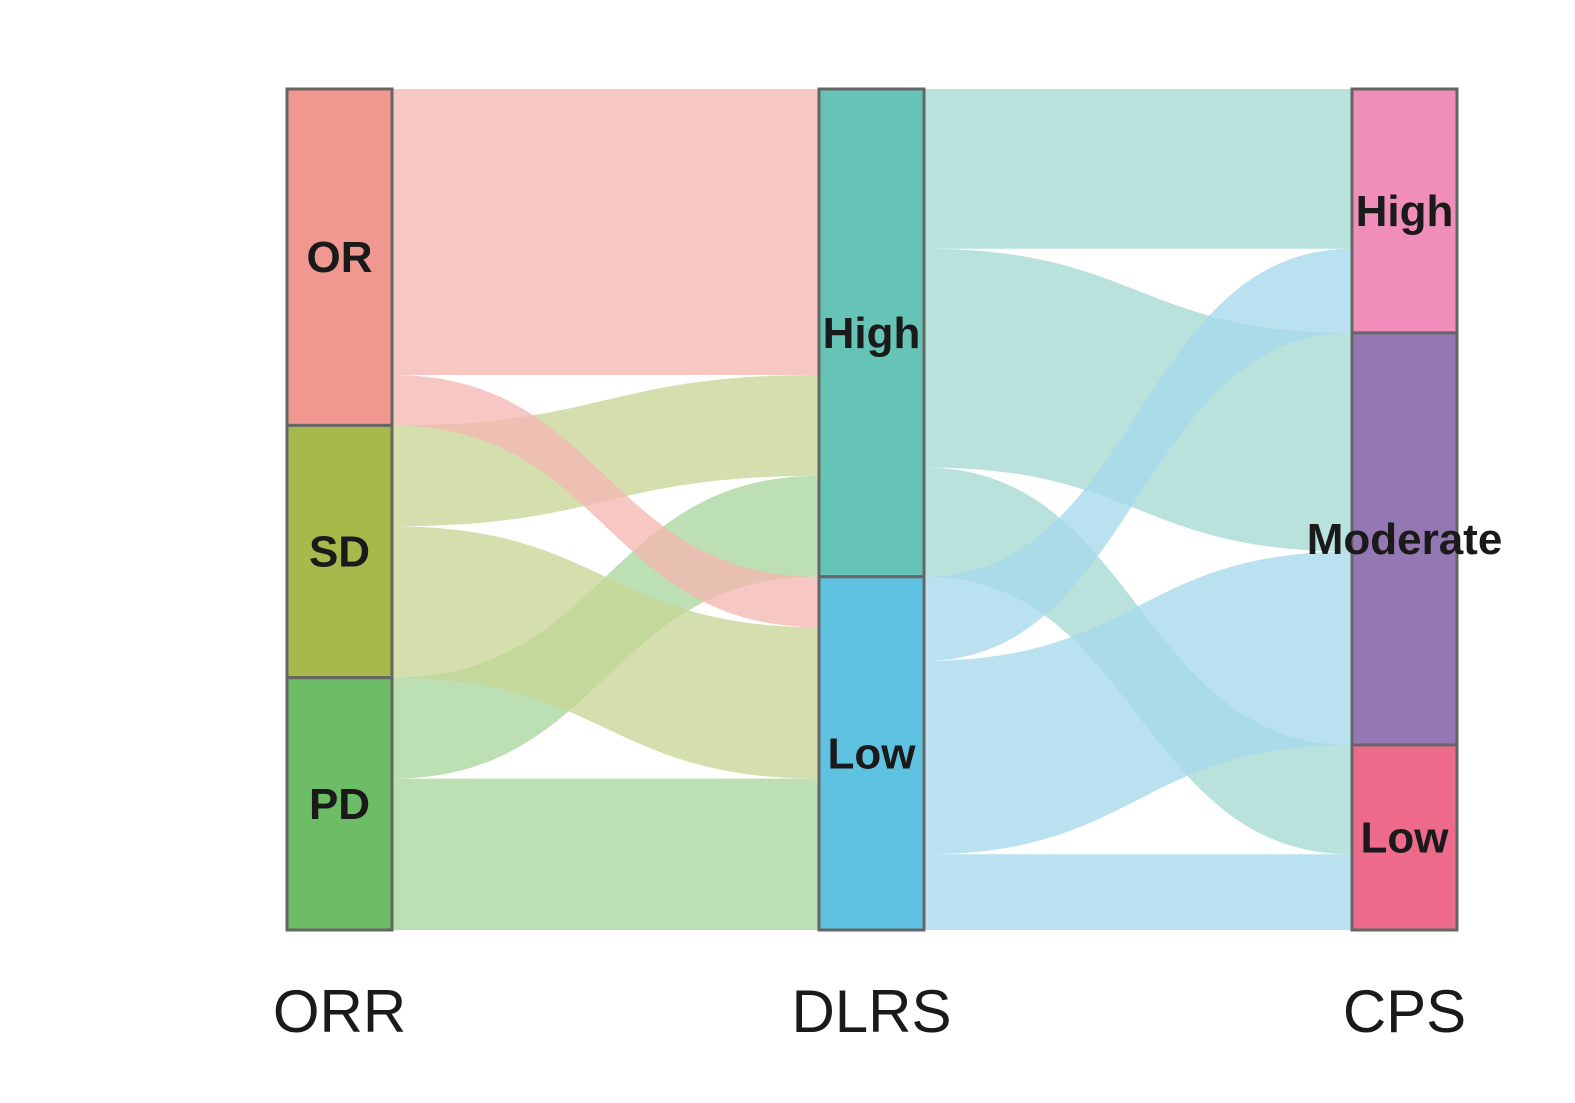 The height and width of the screenshot is (1103, 1575). Describe the element at coordinates (605, 232) in the screenshot. I see `flow-or-to-dh` at that location.